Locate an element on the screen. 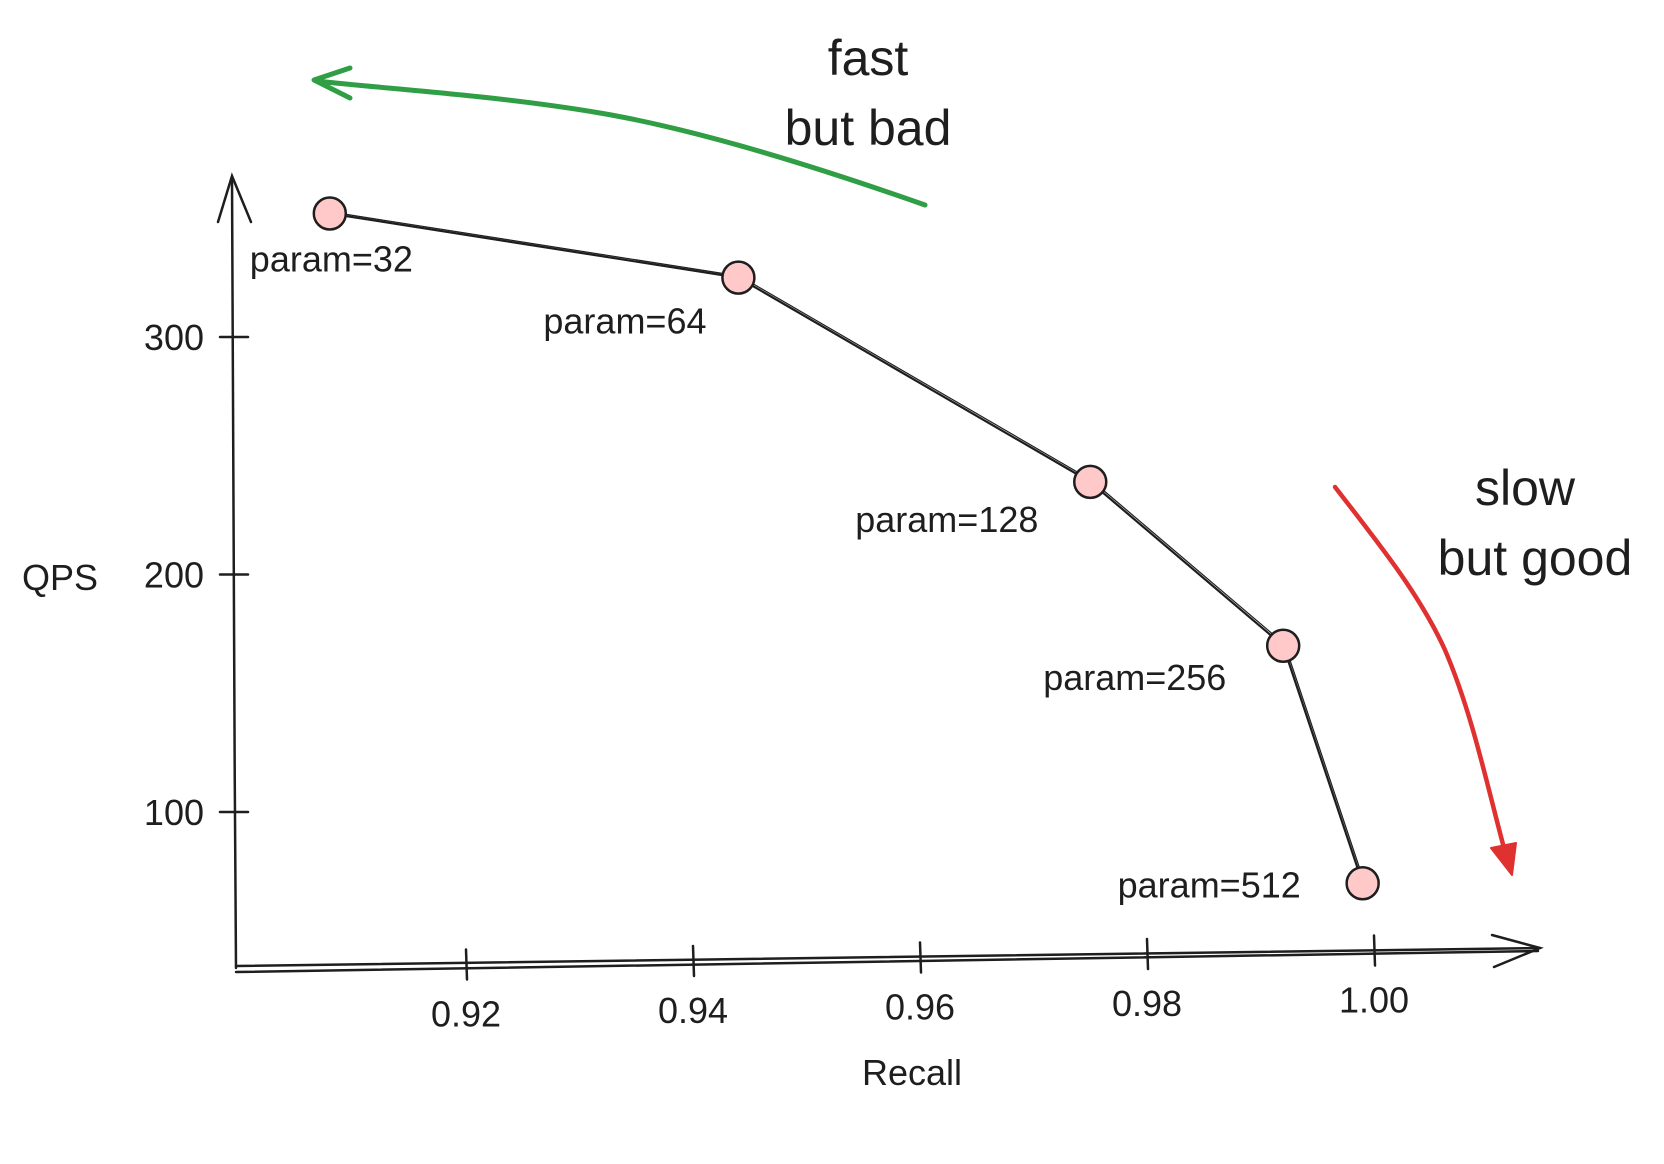 The width and height of the screenshot is (1664, 1164). point-label: param=64 is located at coordinates (624, 321).